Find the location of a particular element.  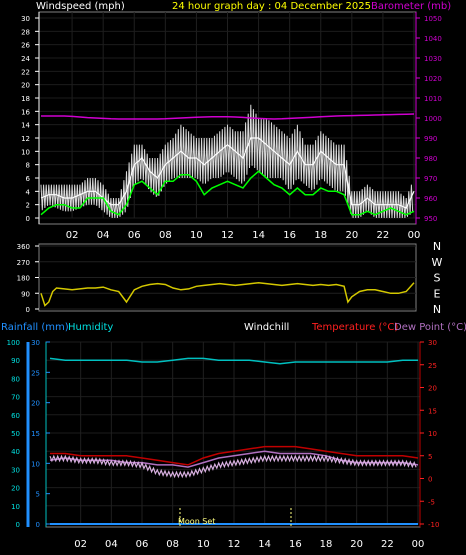

tick-label: 40 is located at coordinates (15, 452).